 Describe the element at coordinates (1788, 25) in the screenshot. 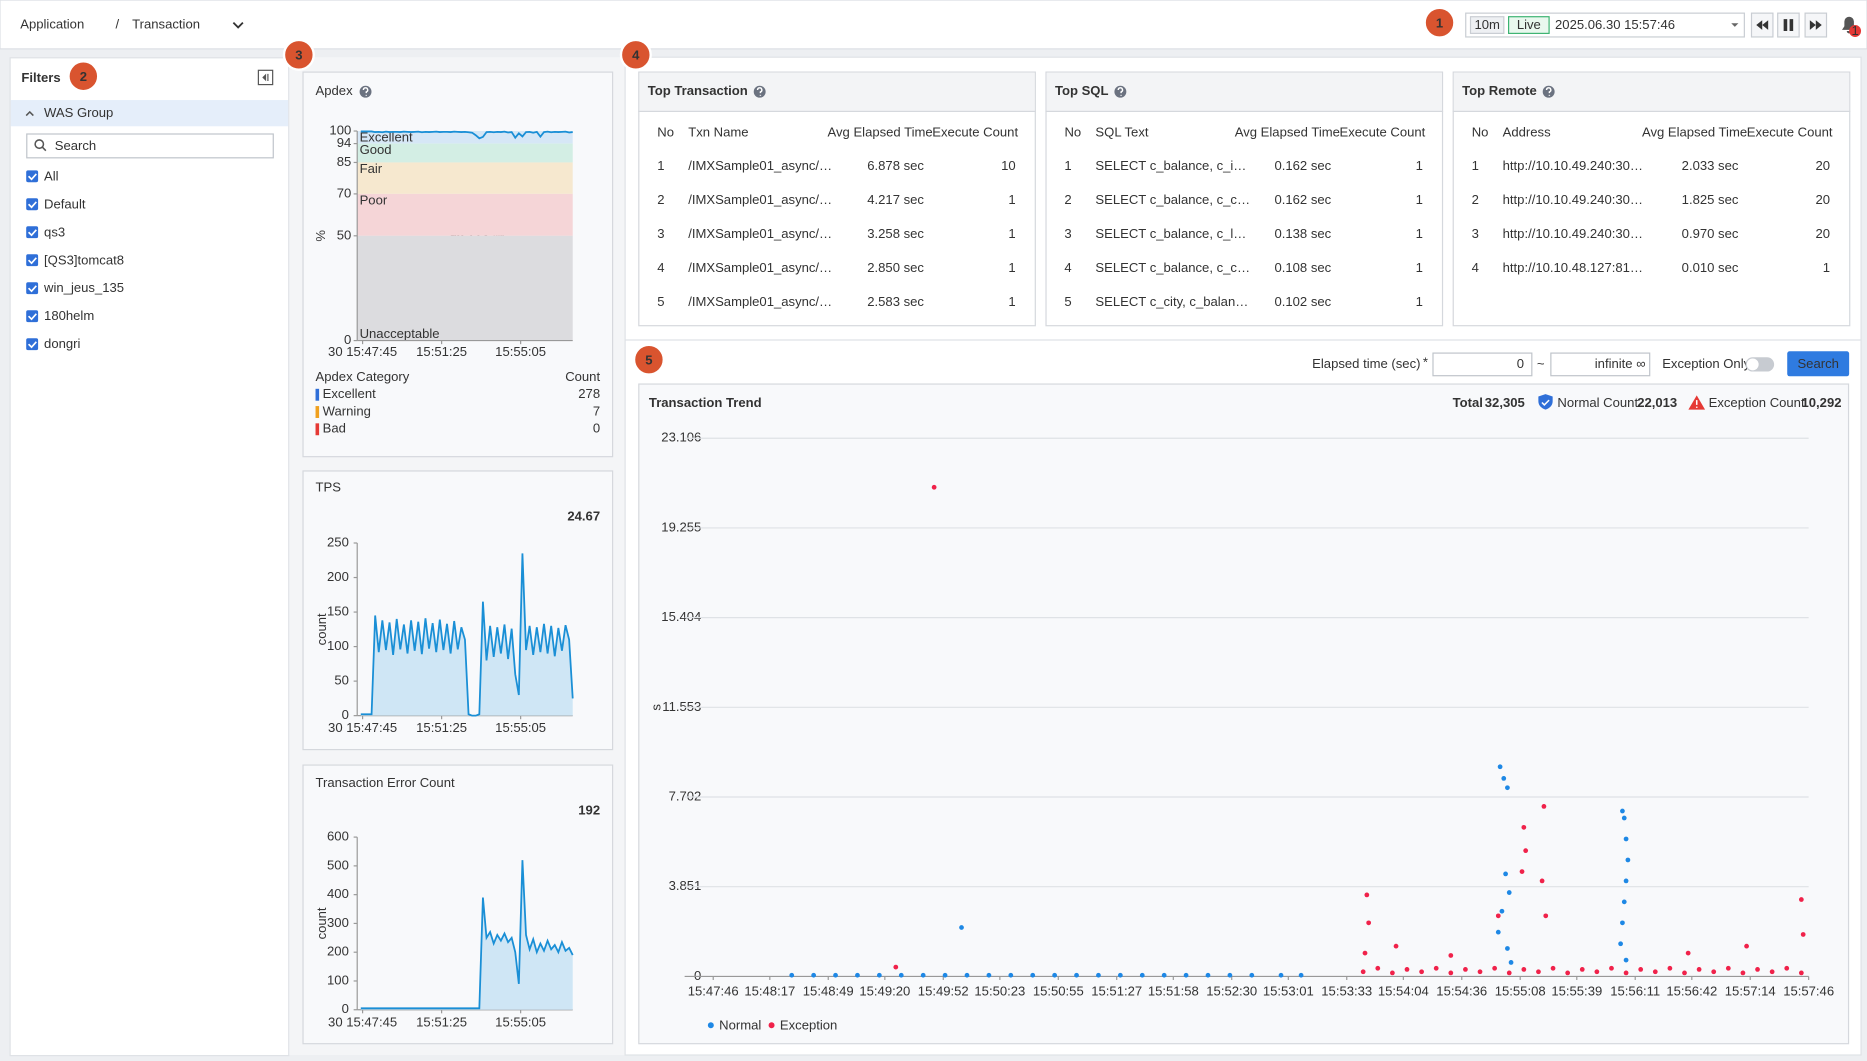

I see `pause-button` at that location.